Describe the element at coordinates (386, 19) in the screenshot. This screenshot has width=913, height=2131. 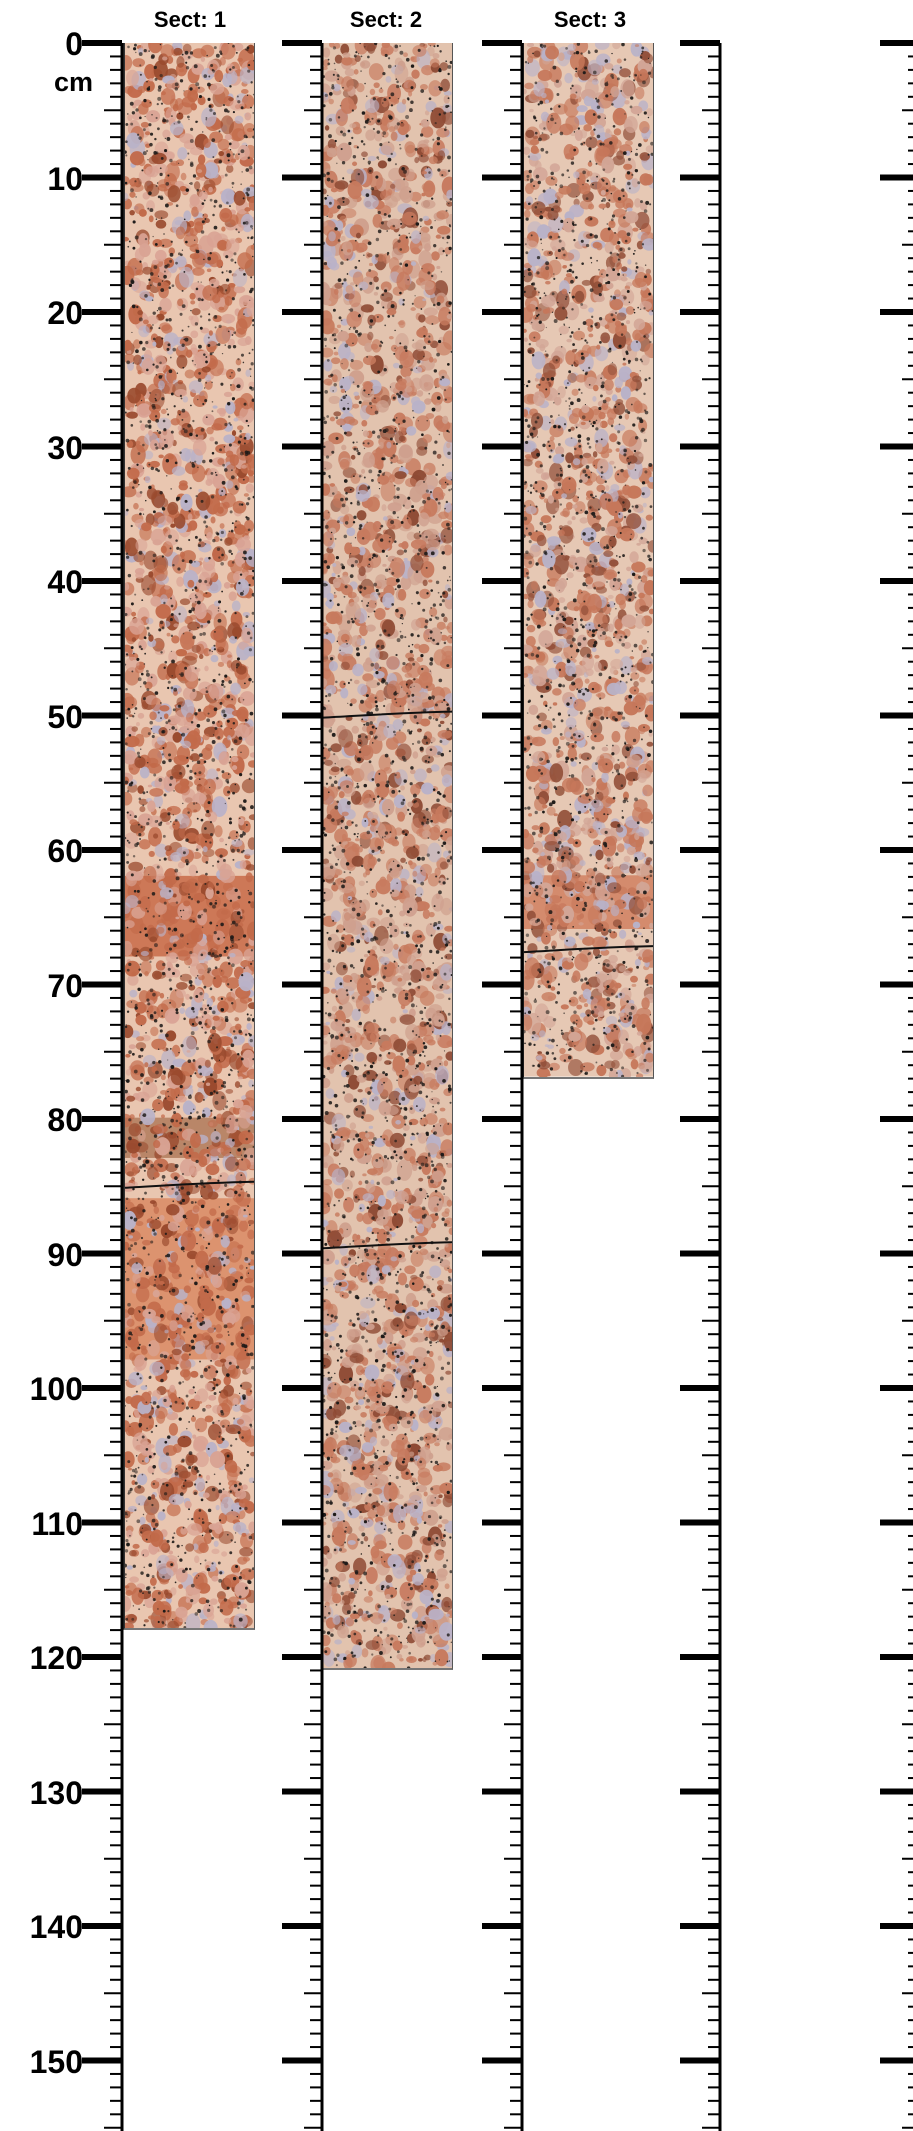
I see `section-2-title: Sect: 2` at that location.